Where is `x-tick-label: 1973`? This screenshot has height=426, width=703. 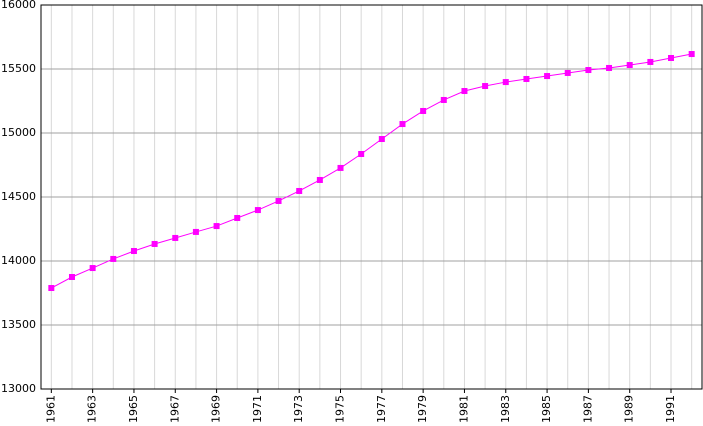
x-tick-label: 1973 is located at coordinates (298, 409).